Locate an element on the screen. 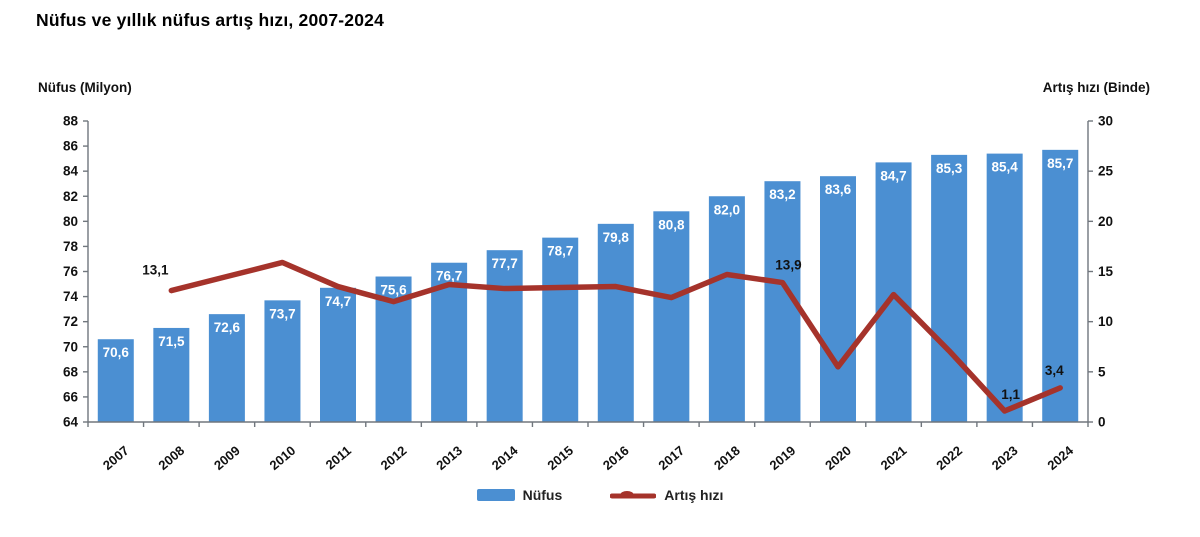  bar-2015 is located at coordinates (560, 329).